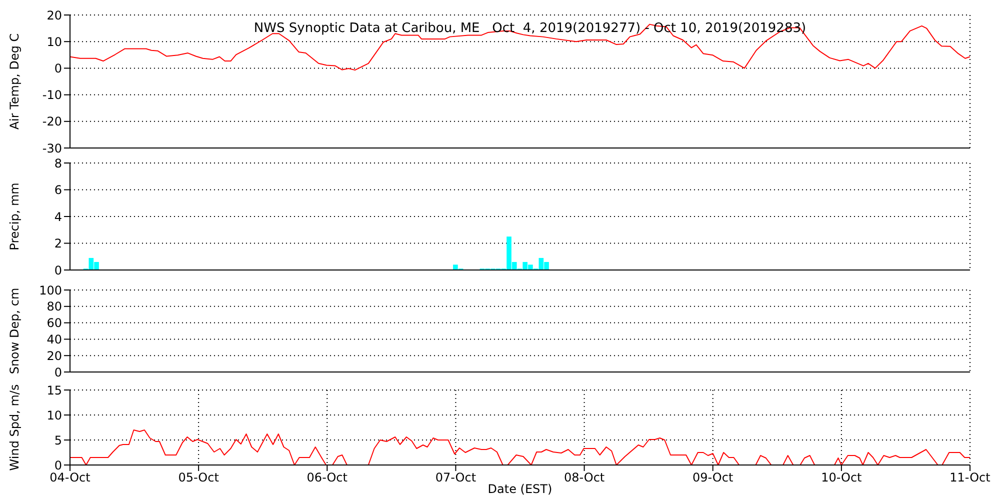 Image resolution: width=1000 pixels, height=500 pixels. Describe the element at coordinates (970, 477) in the screenshot. I see `x-tick-label: 11-Oct` at that location.